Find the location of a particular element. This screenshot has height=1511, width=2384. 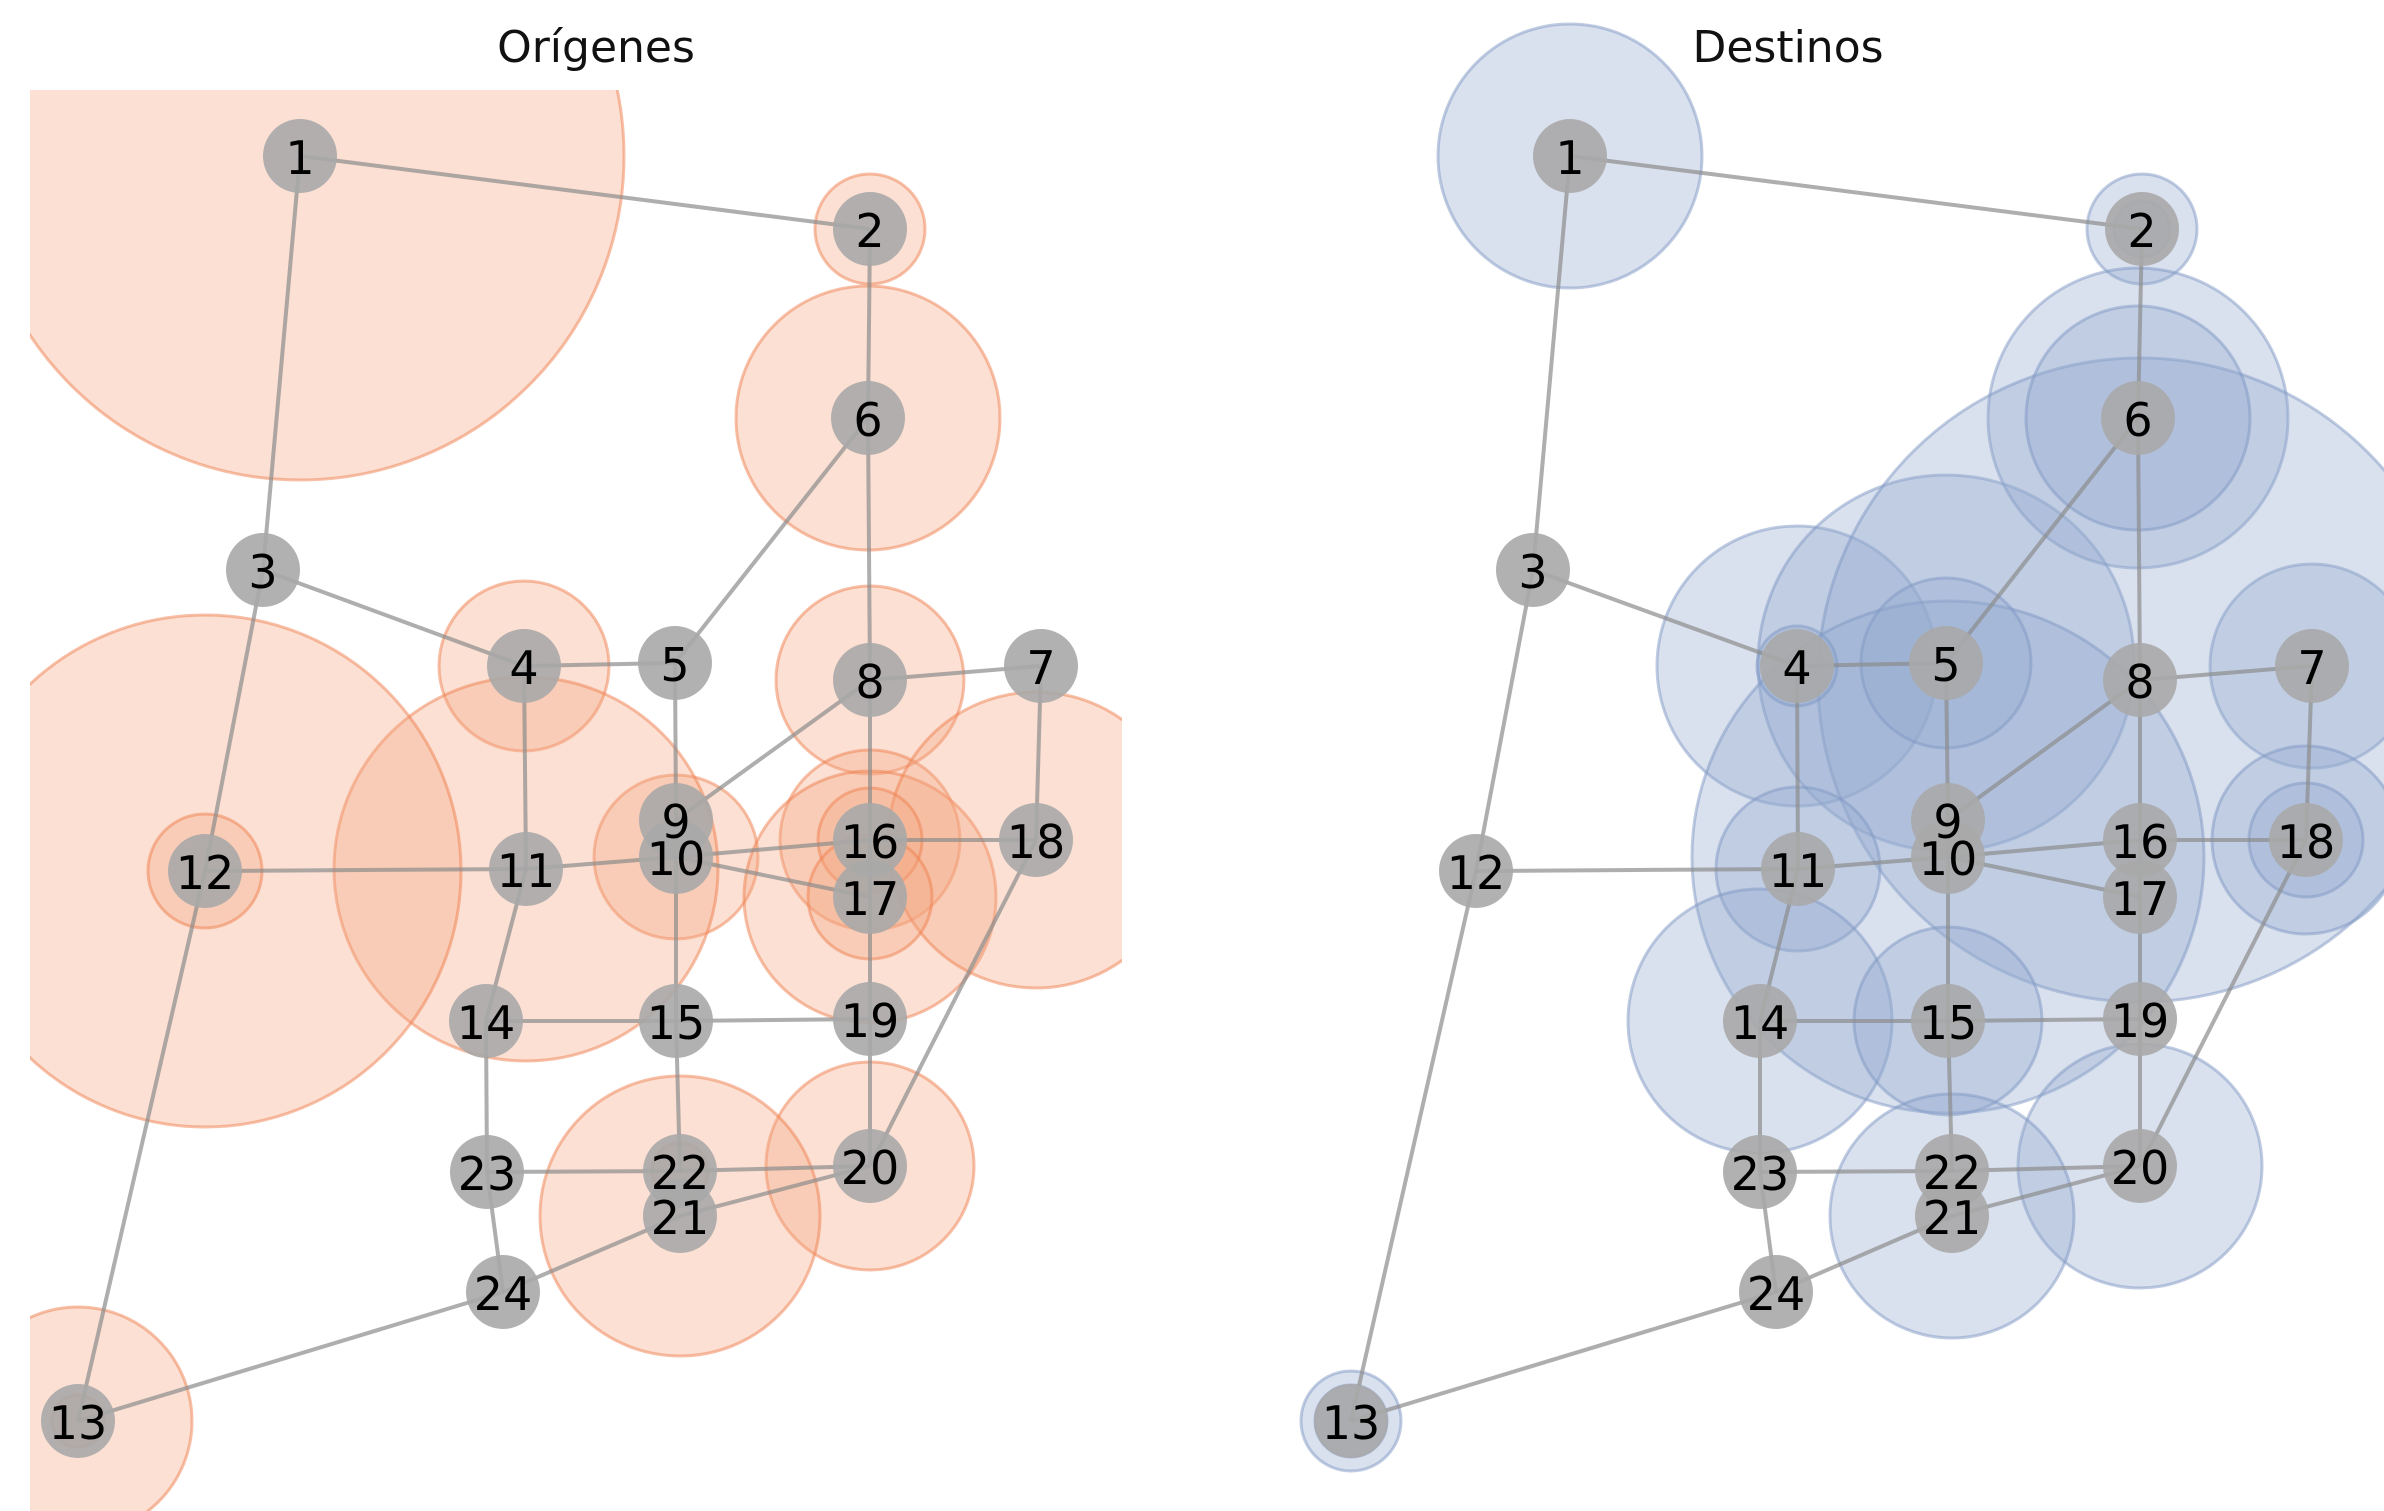

node-label-23: 23 is located at coordinates (1760, 1174).